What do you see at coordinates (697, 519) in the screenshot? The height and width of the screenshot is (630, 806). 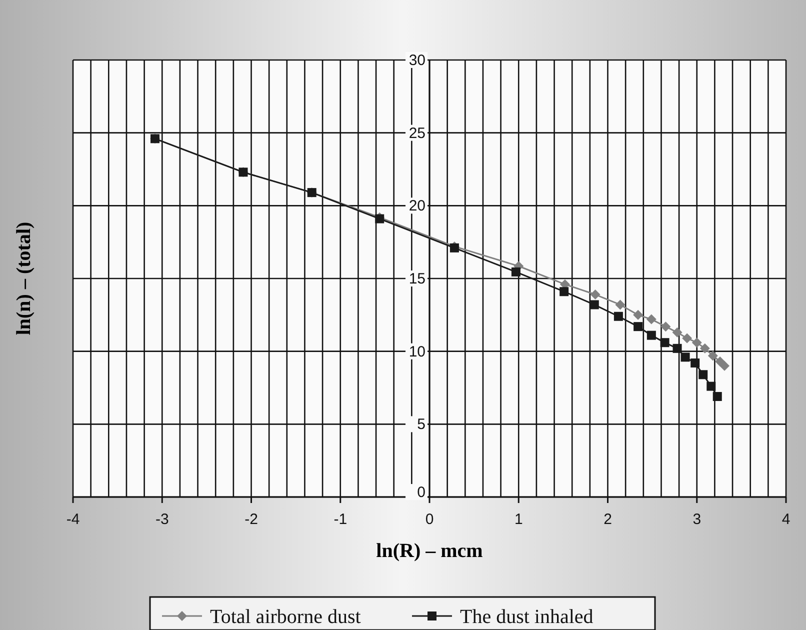 I see `x-tick-label: 3` at bounding box center [697, 519].